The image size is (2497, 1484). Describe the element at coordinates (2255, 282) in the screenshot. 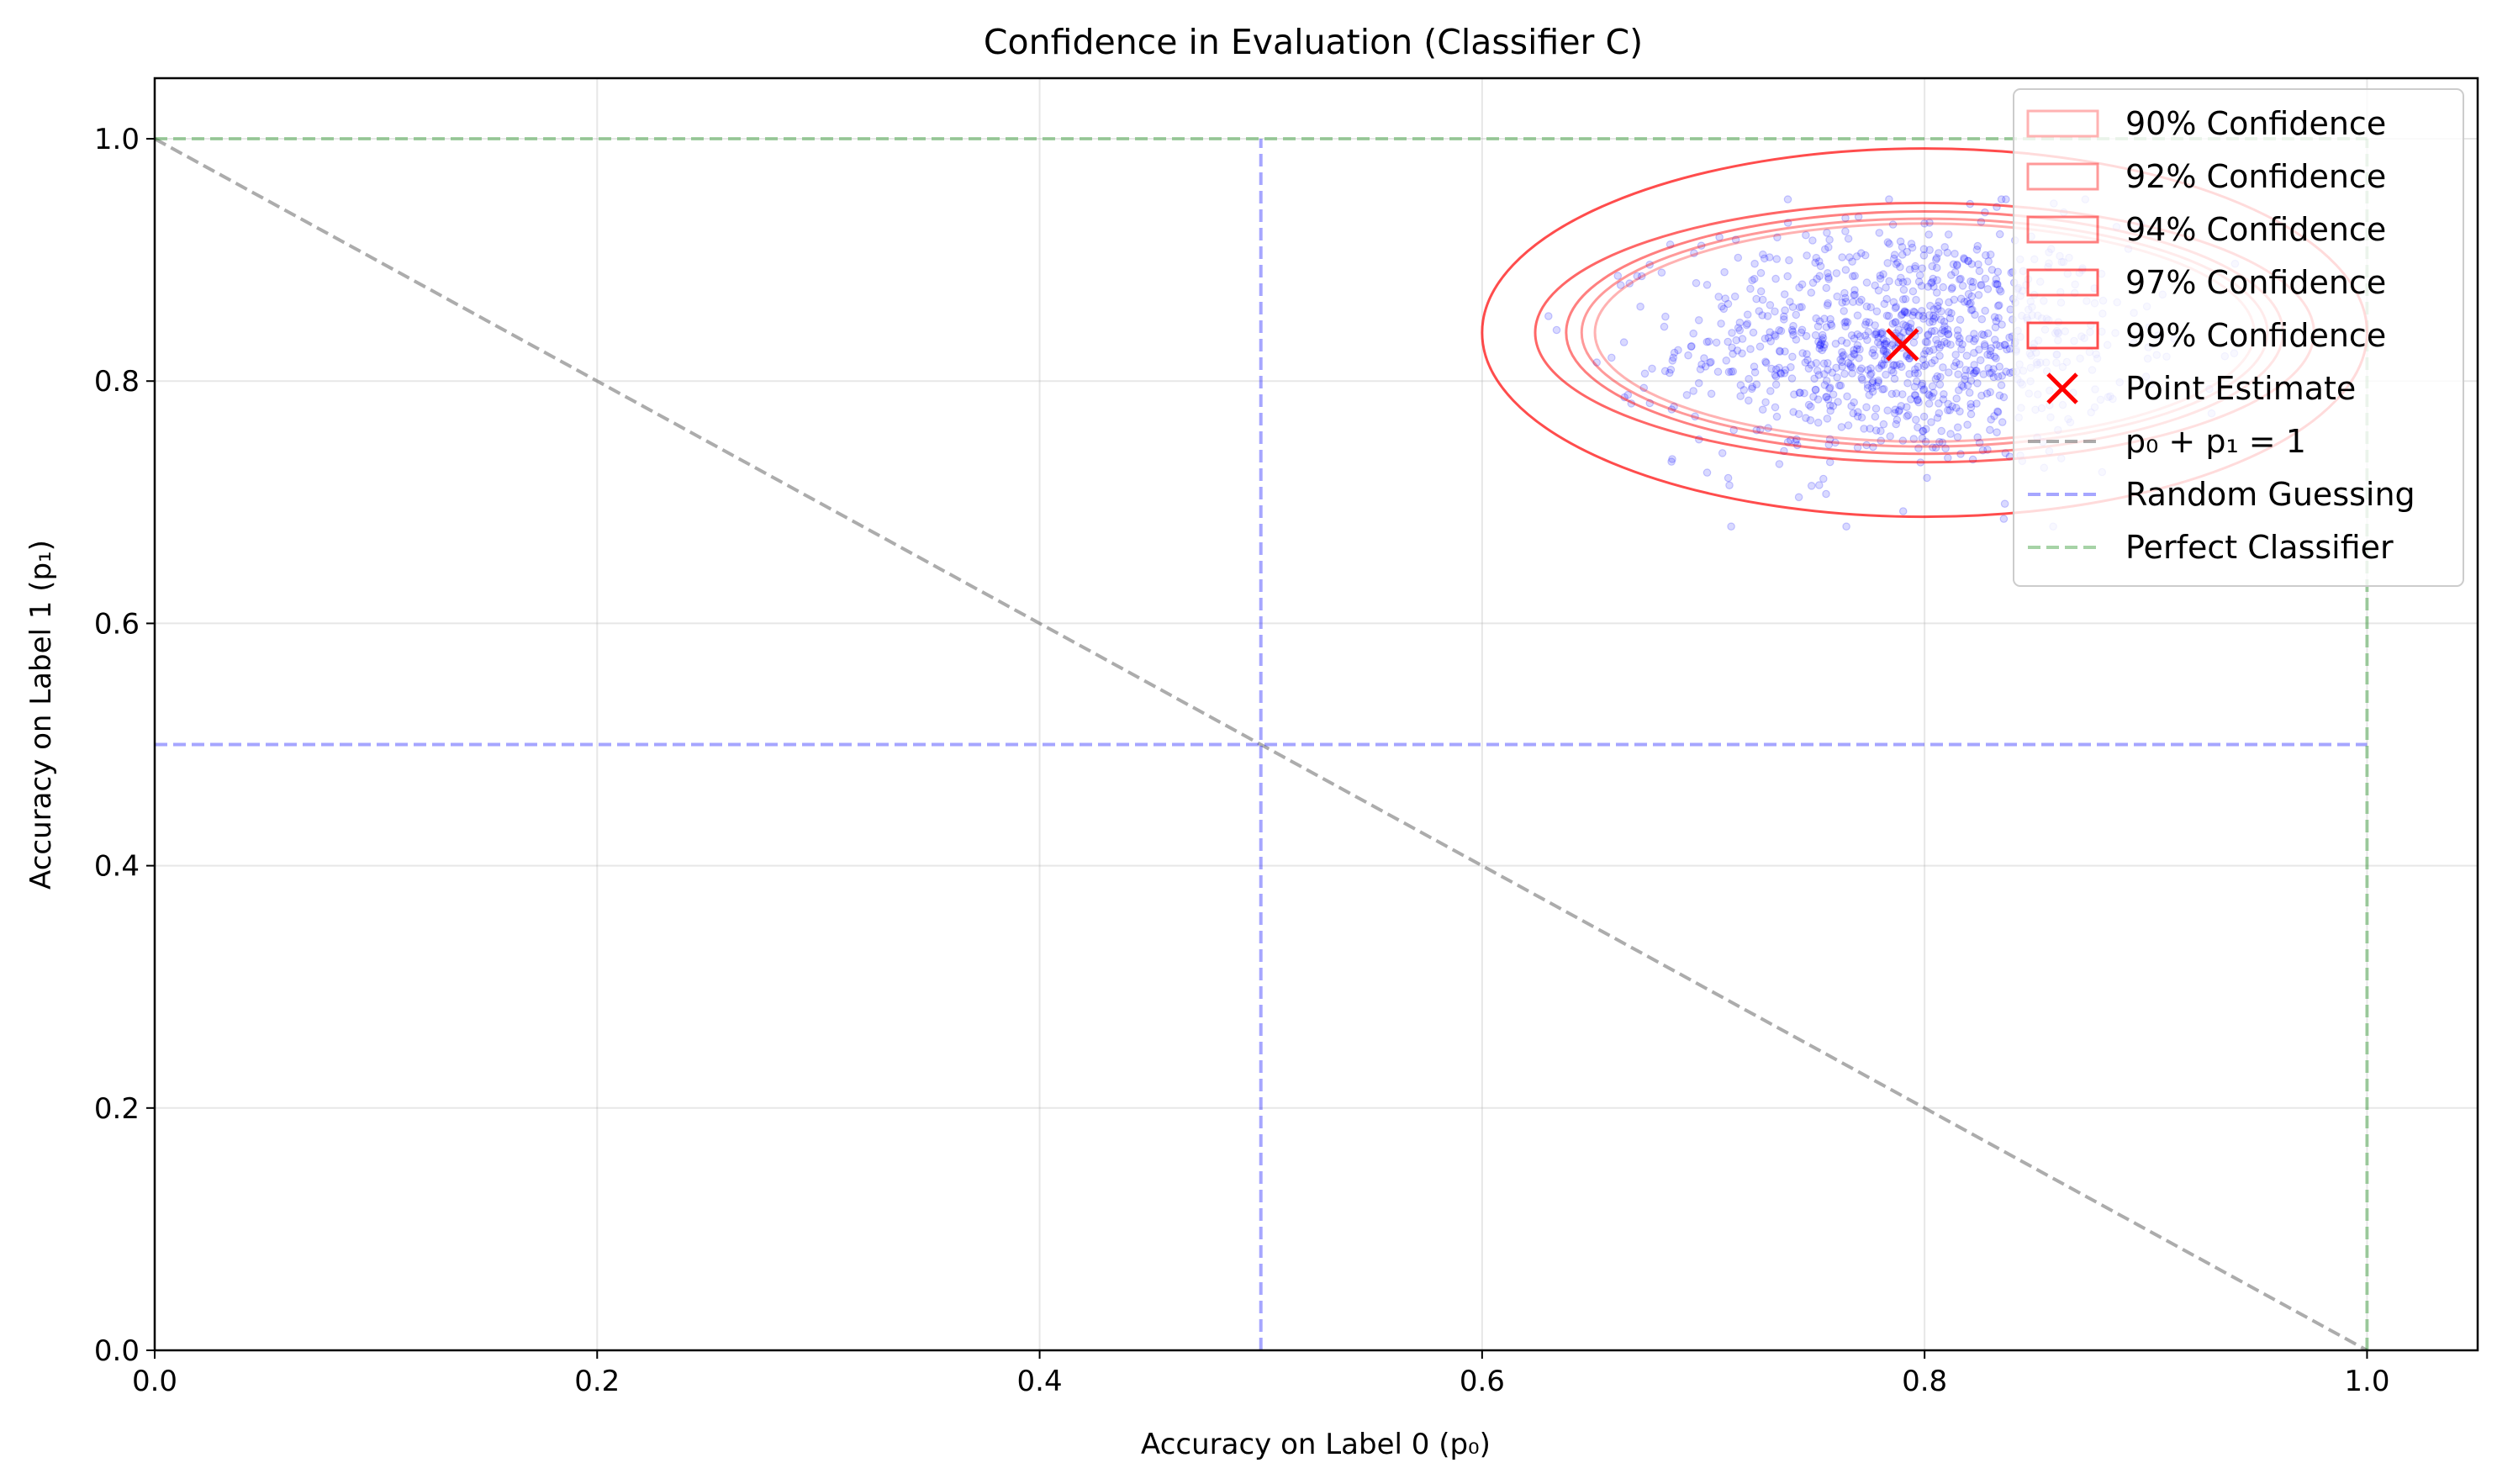

I see `legend-label: 97% Confidence` at that location.